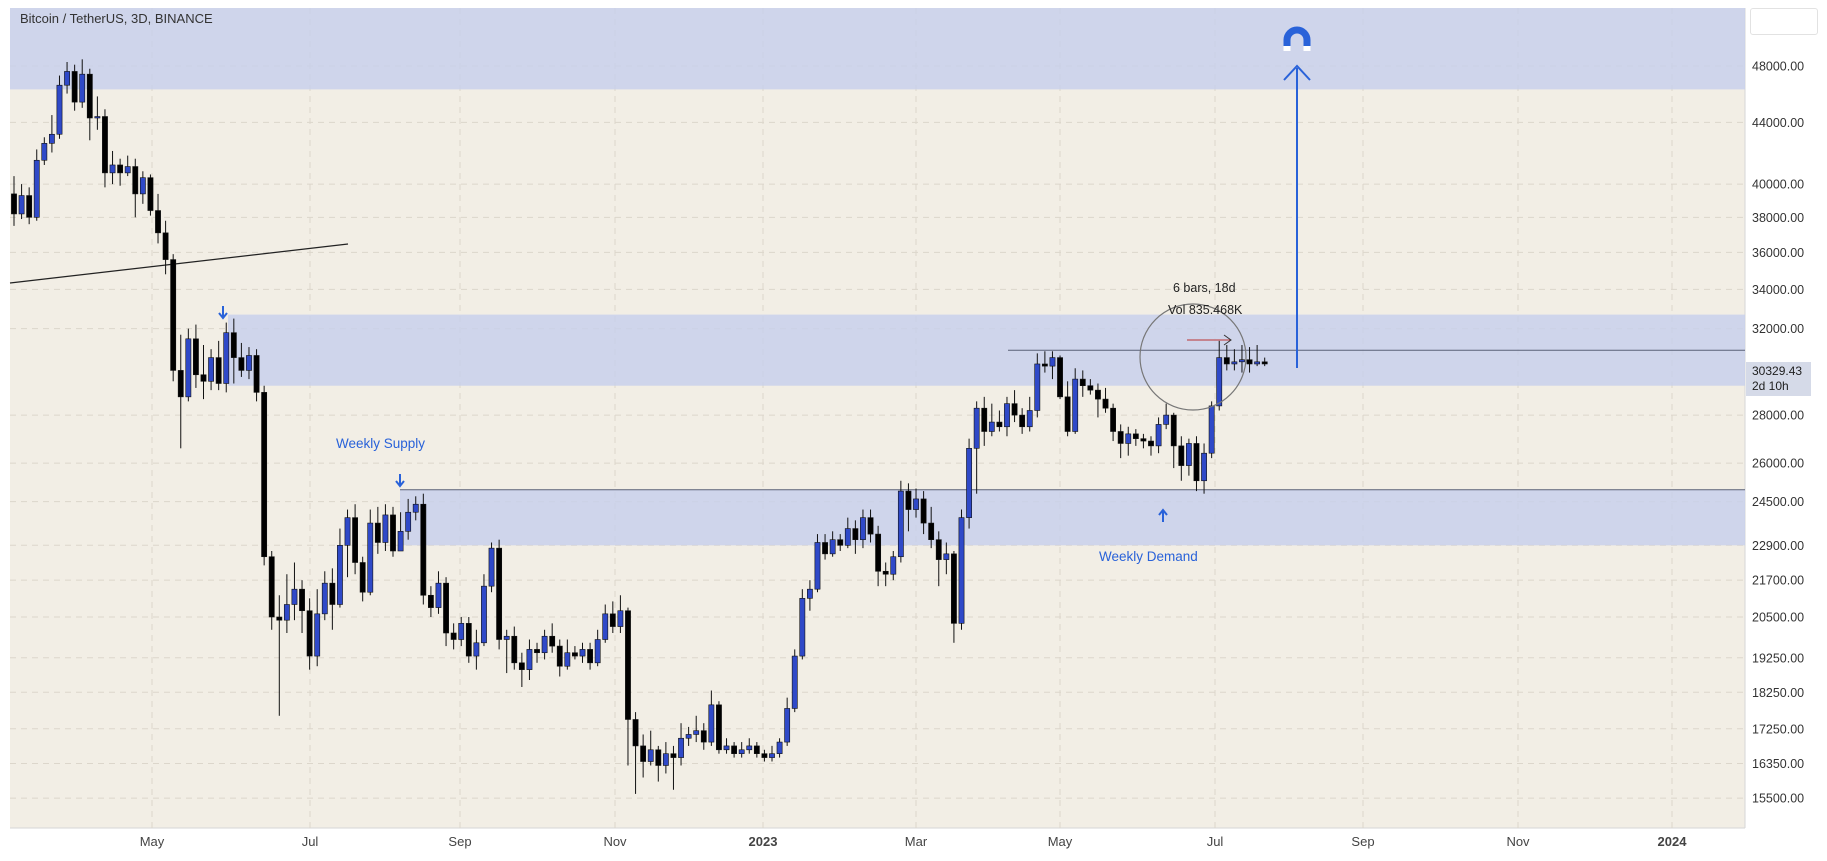 The image size is (1827, 861). I want to click on y-axis-tick-label: 19250.00, so click(1778, 658).